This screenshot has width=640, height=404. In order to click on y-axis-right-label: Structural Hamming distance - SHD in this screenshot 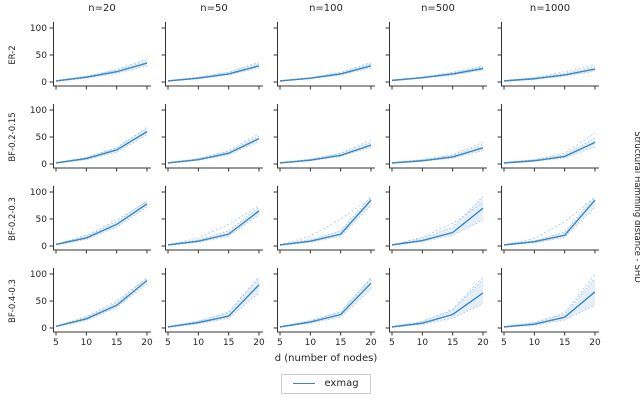, I will do `click(636, 207)`.